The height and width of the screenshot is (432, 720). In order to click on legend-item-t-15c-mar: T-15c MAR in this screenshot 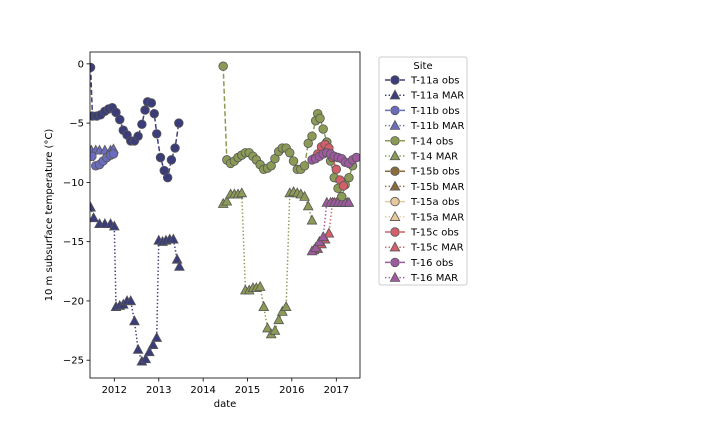, I will do `click(424, 247)`.